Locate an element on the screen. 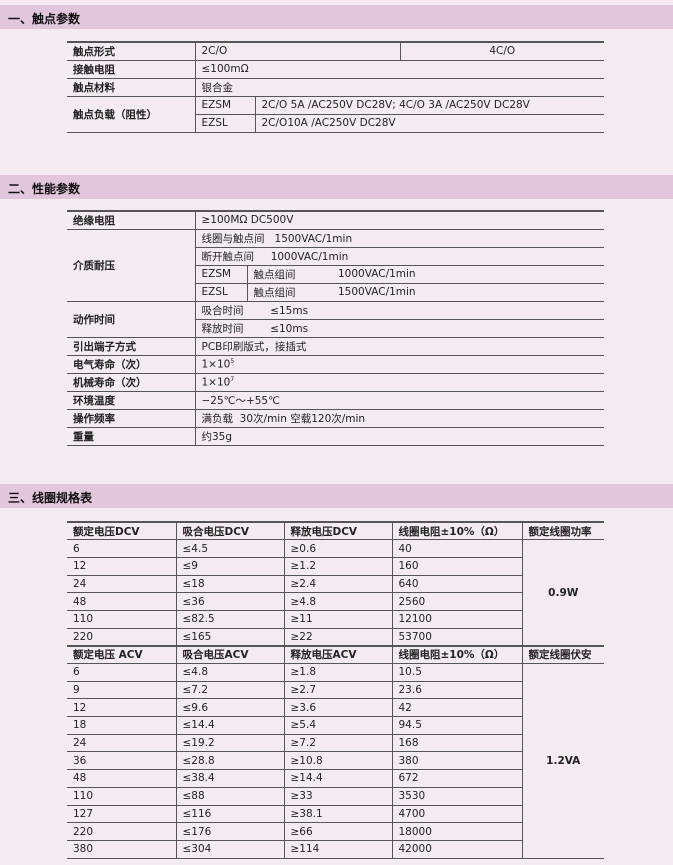 Image resolution: width=673 pixels, height=865 pixels. table-row: 380 ≤304 ≥114 42000 is located at coordinates (335, 849).